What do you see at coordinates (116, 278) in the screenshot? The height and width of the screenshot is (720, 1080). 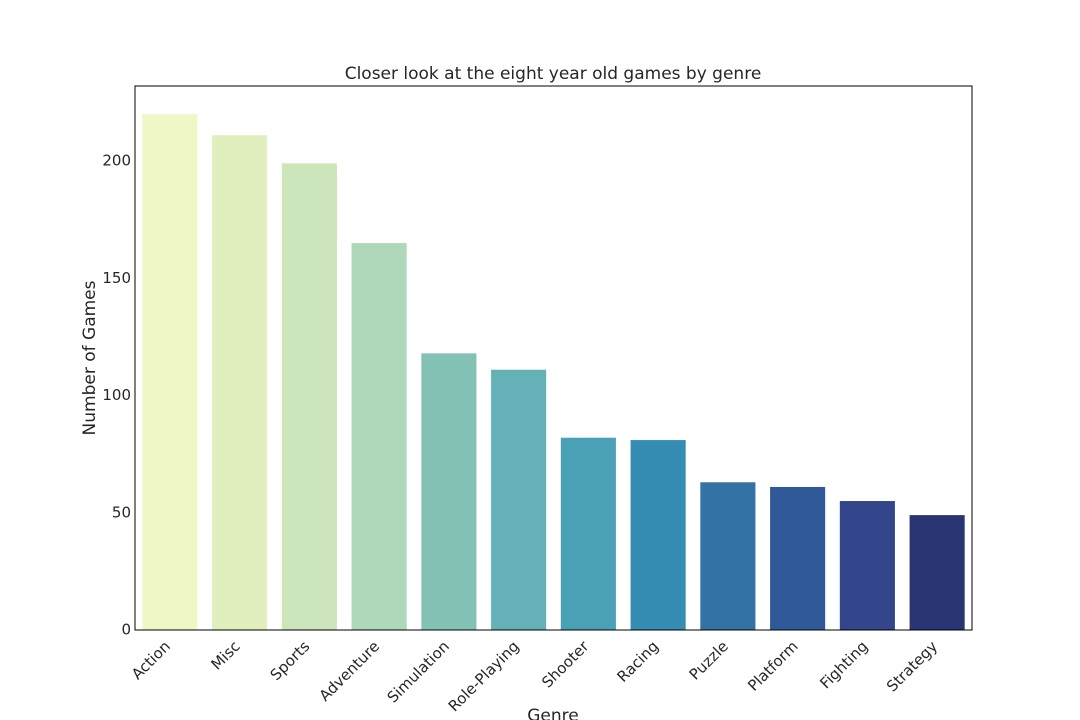 I see `y-tick-label: 150` at bounding box center [116, 278].